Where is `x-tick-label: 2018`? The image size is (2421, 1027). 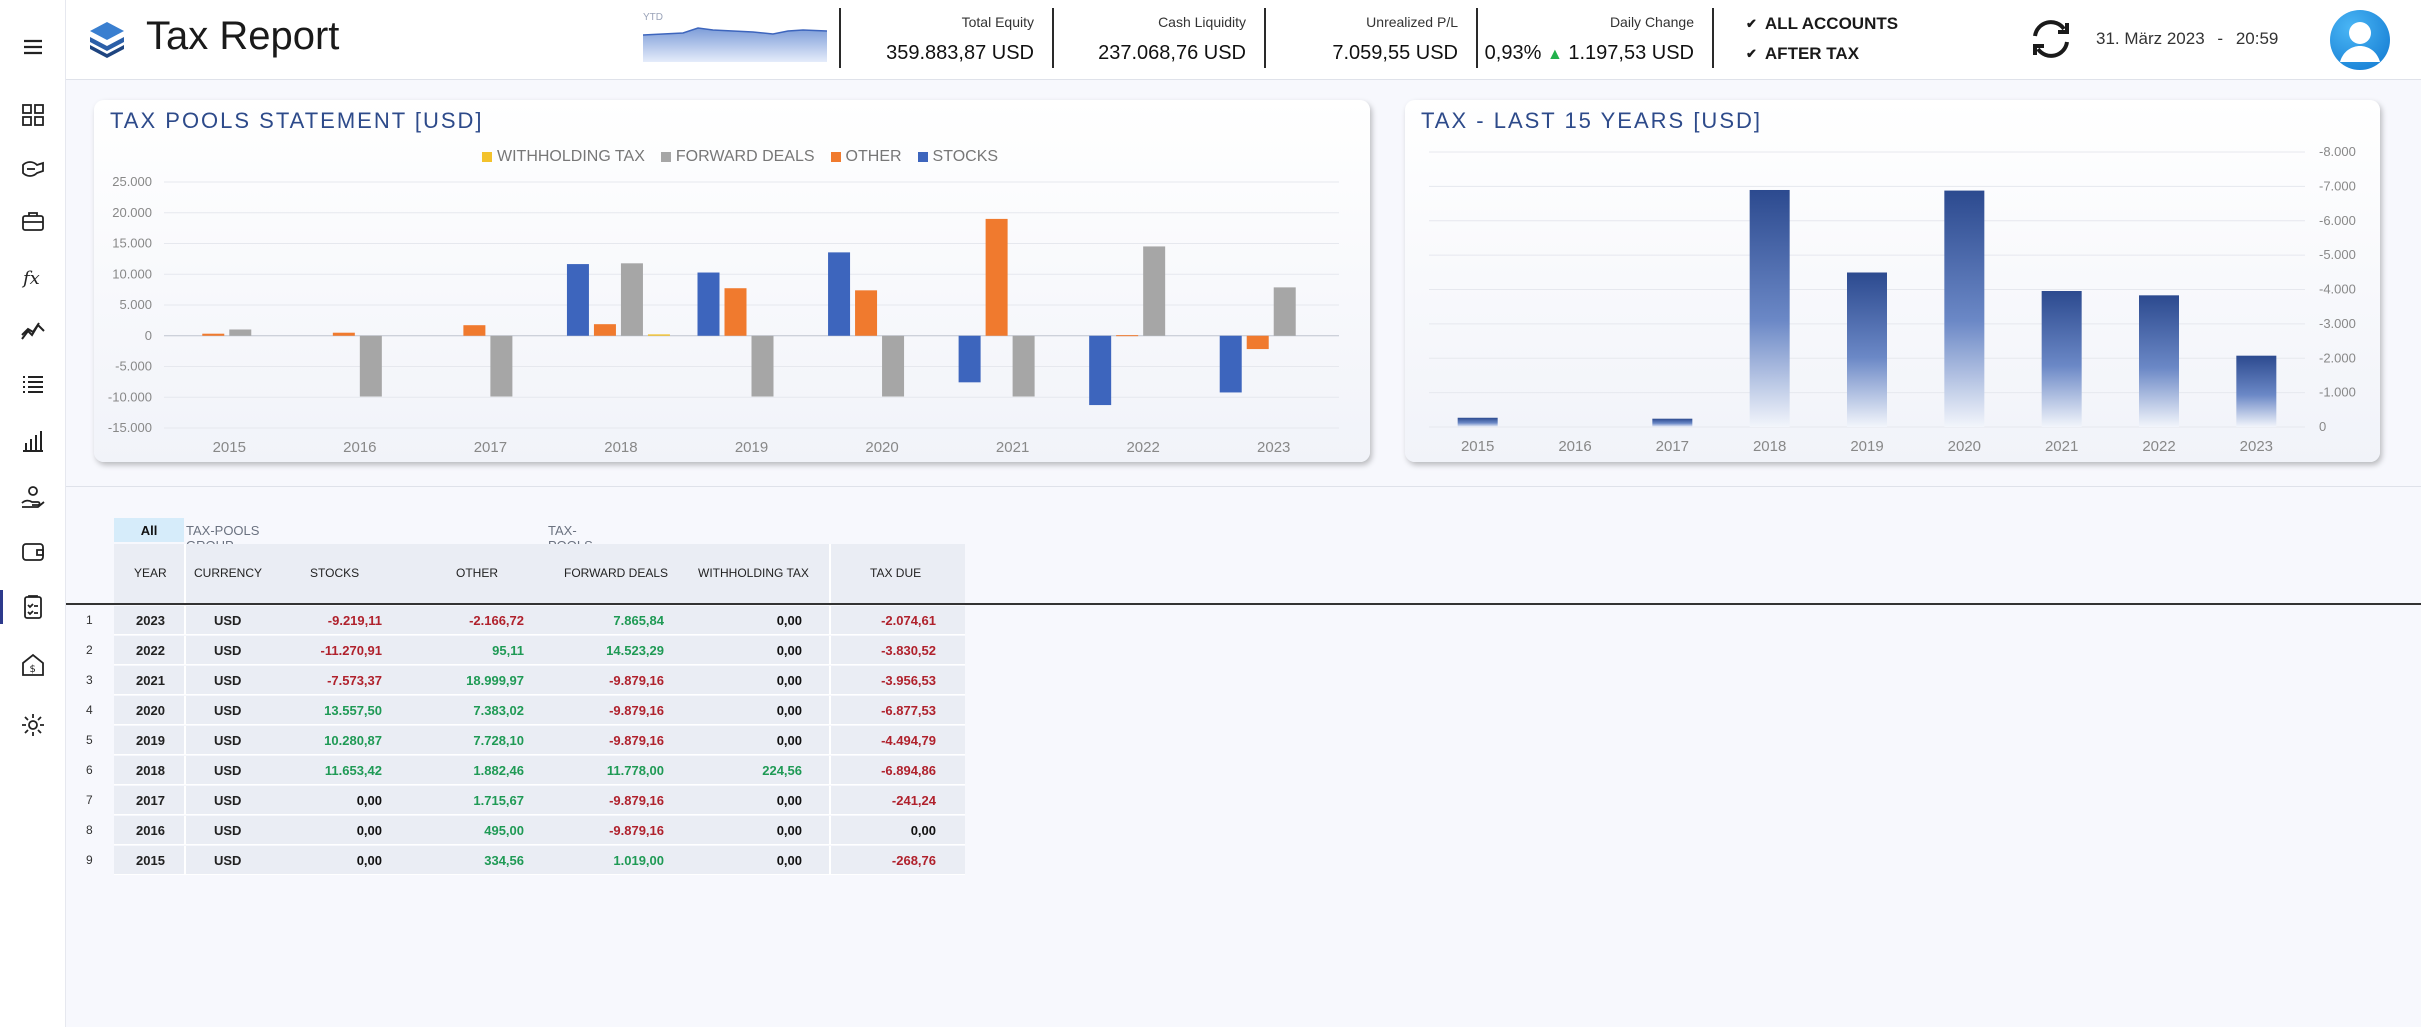
x-tick-label: 2018 is located at coordinates (620, 447).